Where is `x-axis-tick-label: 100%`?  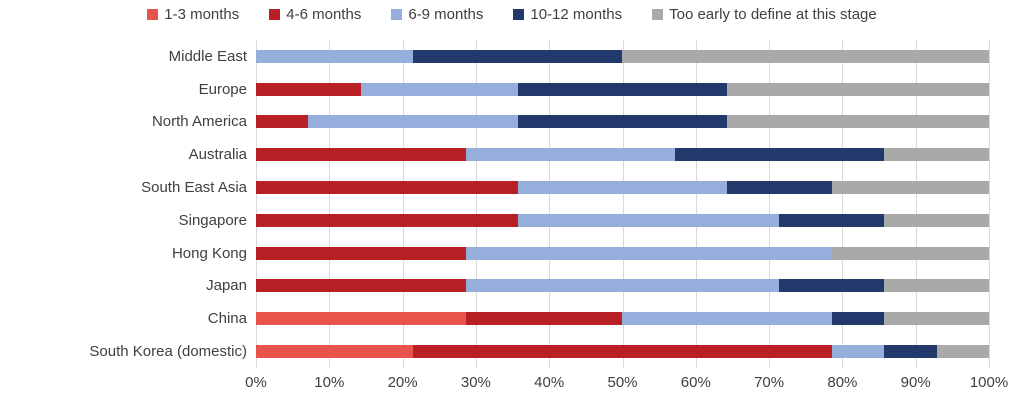 x-axis-tick-label: 100% is located at coordinates (989, 382).